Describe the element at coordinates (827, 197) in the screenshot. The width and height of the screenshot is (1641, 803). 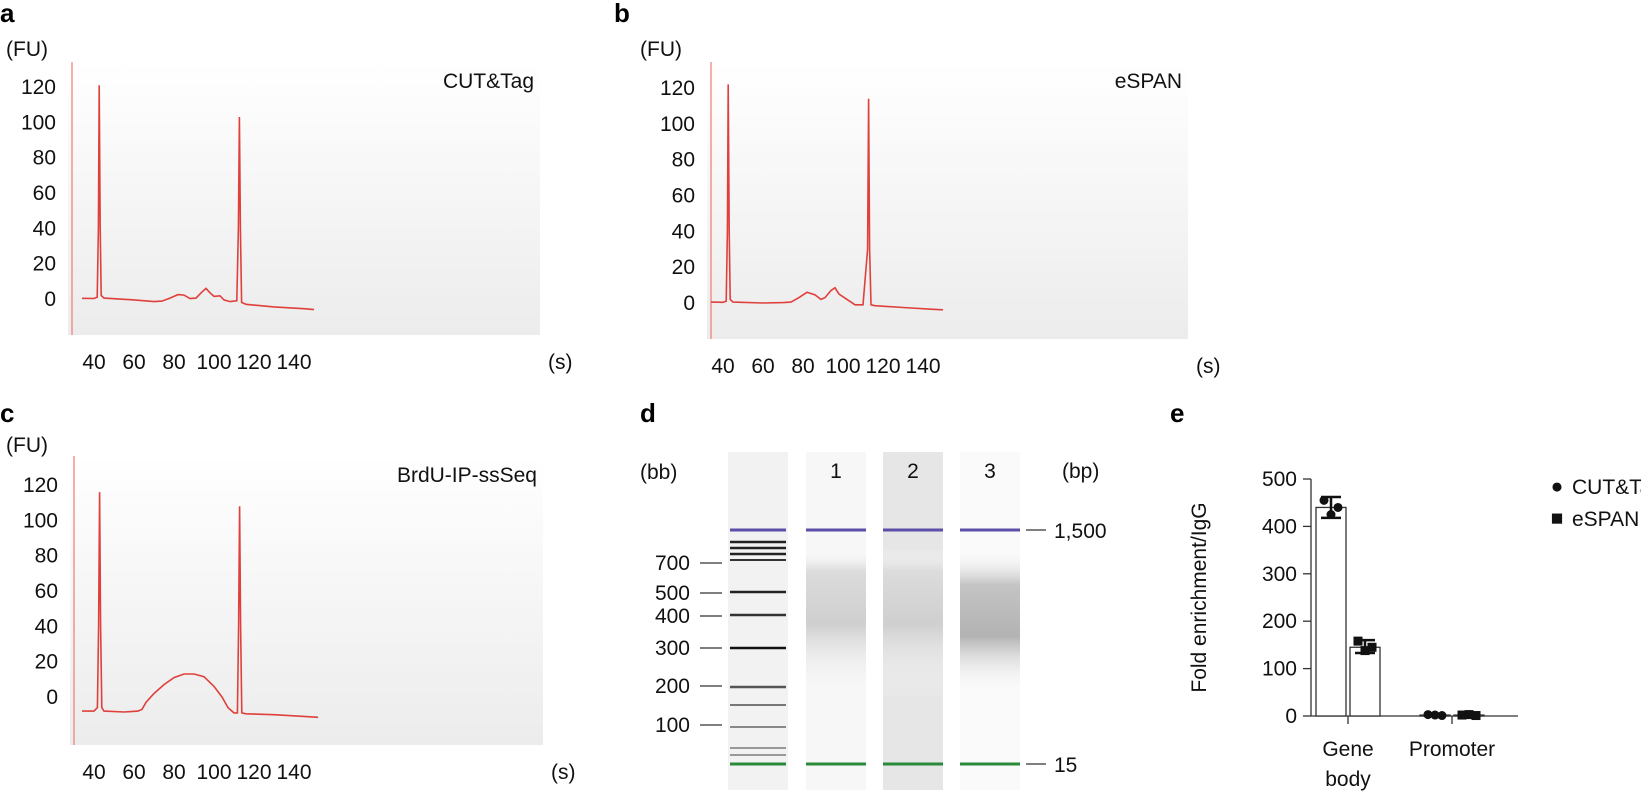
I see `trace-line-espan` at that location.